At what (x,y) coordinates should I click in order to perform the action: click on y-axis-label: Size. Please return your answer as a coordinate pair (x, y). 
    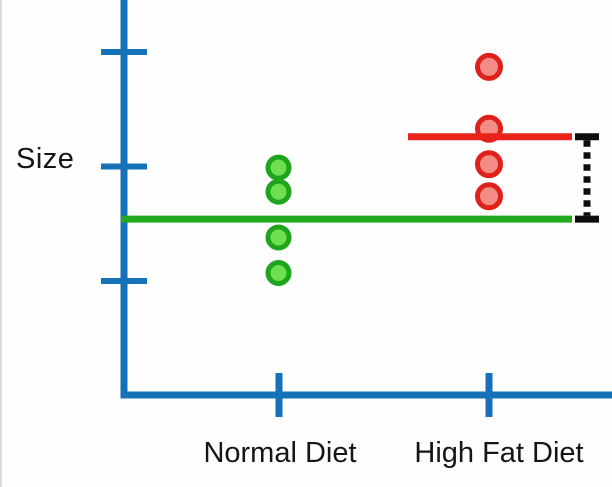
    Looking at the image, I should click on (45, 159).